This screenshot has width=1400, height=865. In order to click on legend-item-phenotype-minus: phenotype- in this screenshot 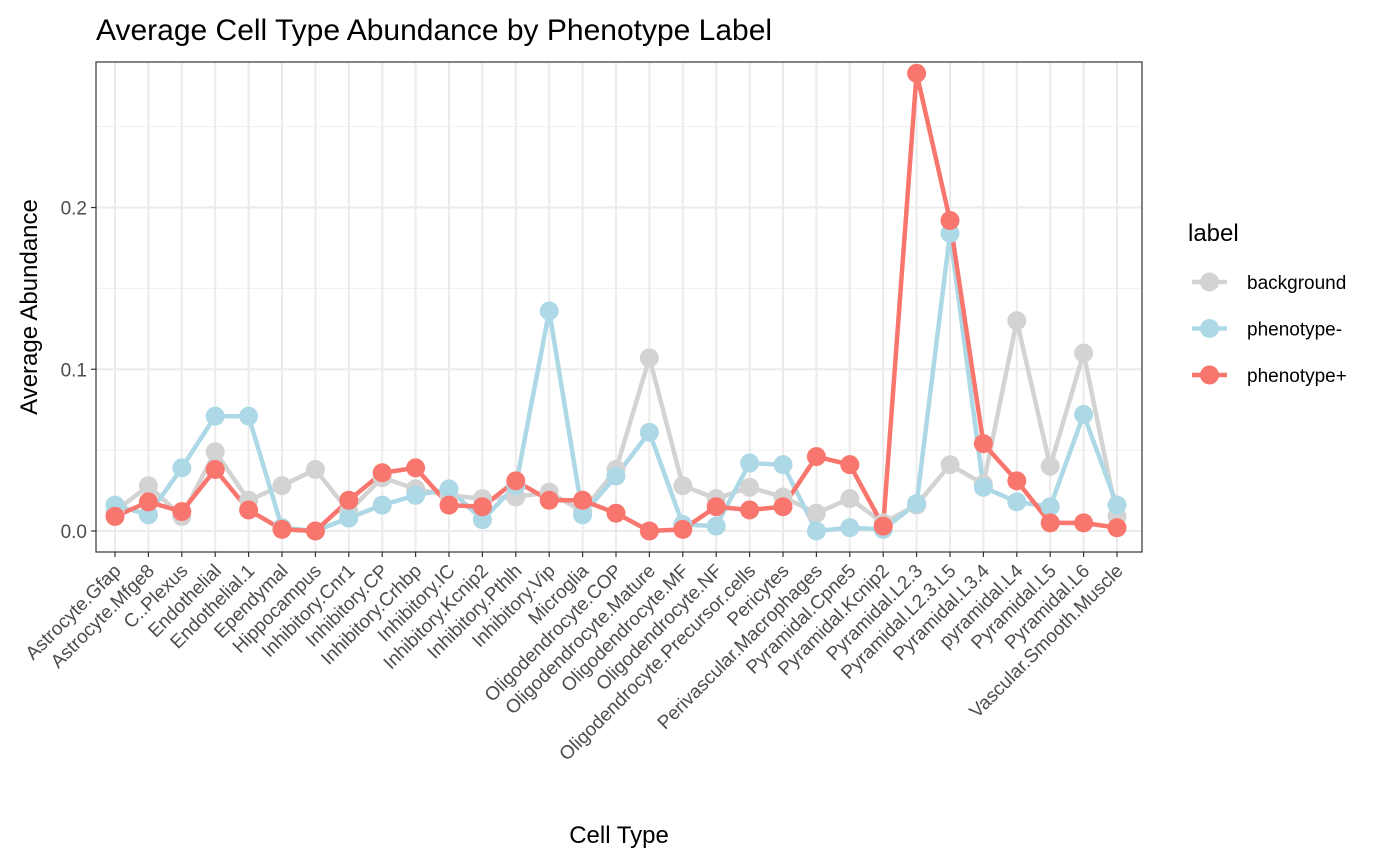, I will do `click(1267, 330)`.